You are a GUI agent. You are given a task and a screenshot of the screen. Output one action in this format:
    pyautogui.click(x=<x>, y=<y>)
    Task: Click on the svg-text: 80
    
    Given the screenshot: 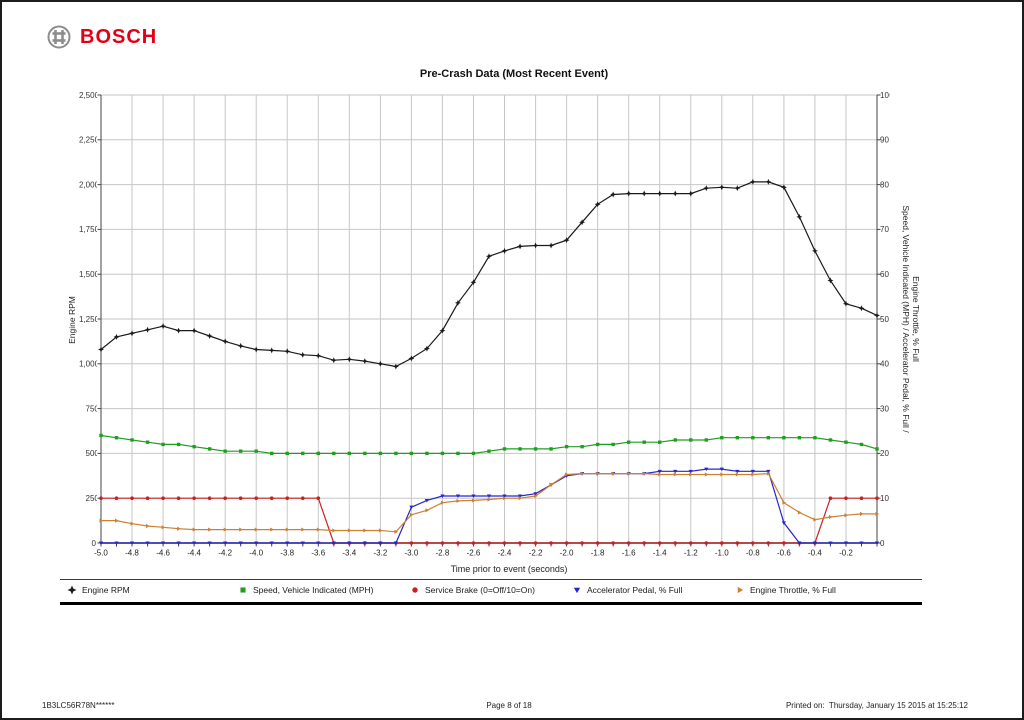 What is the action you would take?
    pyautogui.click(x=884, y=184)
    